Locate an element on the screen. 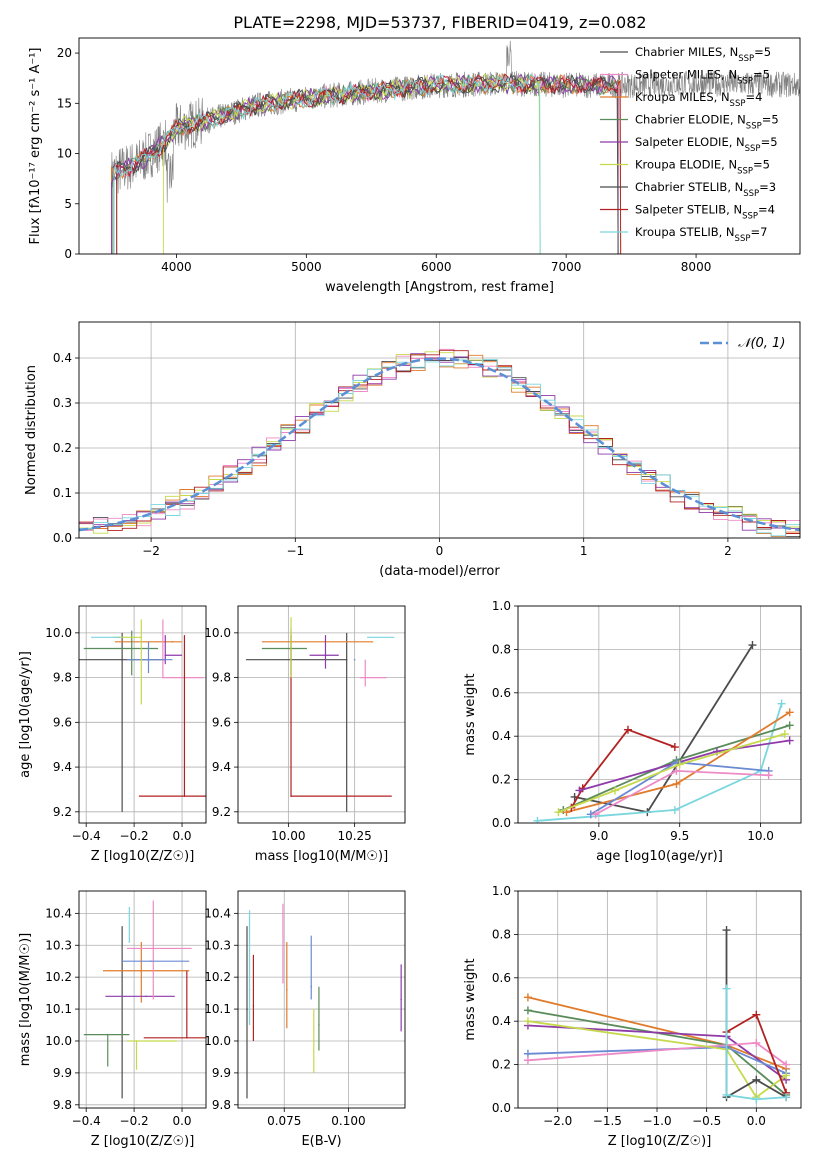  x-tick-label: 10.25 is located at coordinates (354, 836).